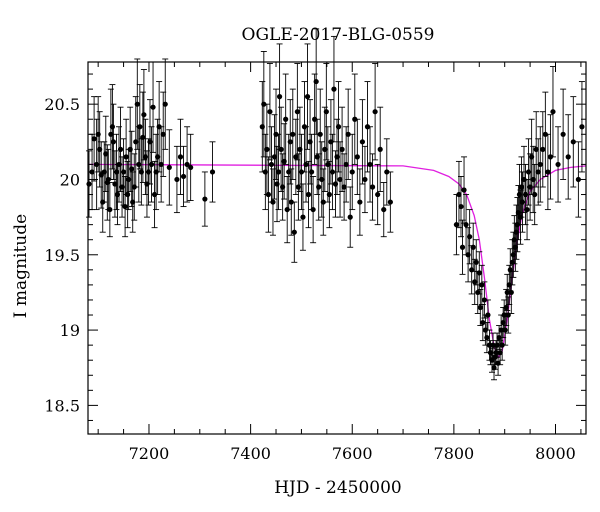 The width and height of the screenshot is (600, 512). Describe the element at coordinates (352, 453) in the screenshot. I see `x-tick-label: 7600` at that location.